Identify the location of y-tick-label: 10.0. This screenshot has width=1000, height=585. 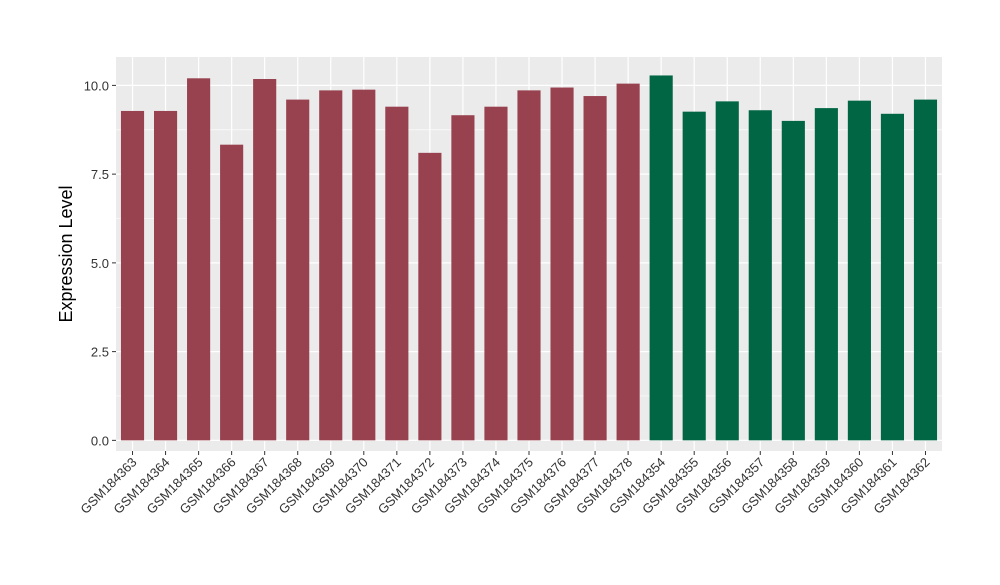
(96, 85).